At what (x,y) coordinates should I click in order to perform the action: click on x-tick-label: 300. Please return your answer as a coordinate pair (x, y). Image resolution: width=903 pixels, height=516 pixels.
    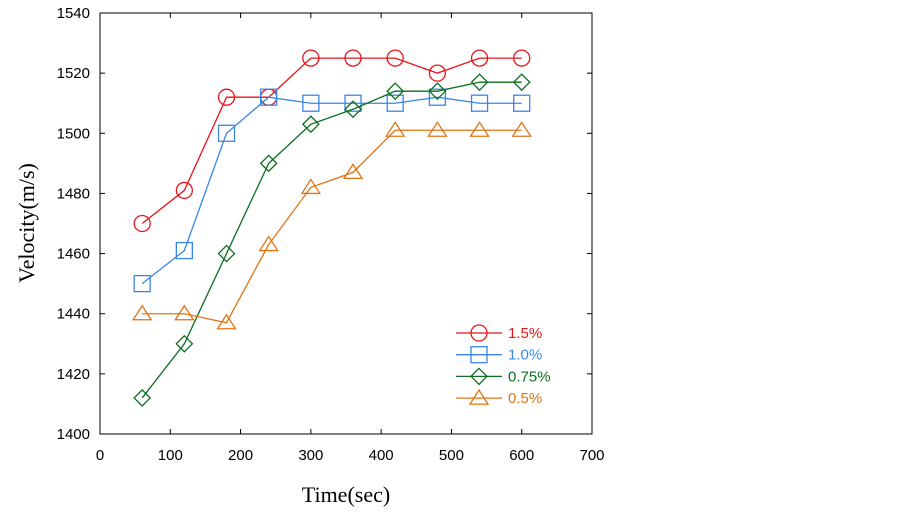
    Looking at the image, I should click on (310, 455).